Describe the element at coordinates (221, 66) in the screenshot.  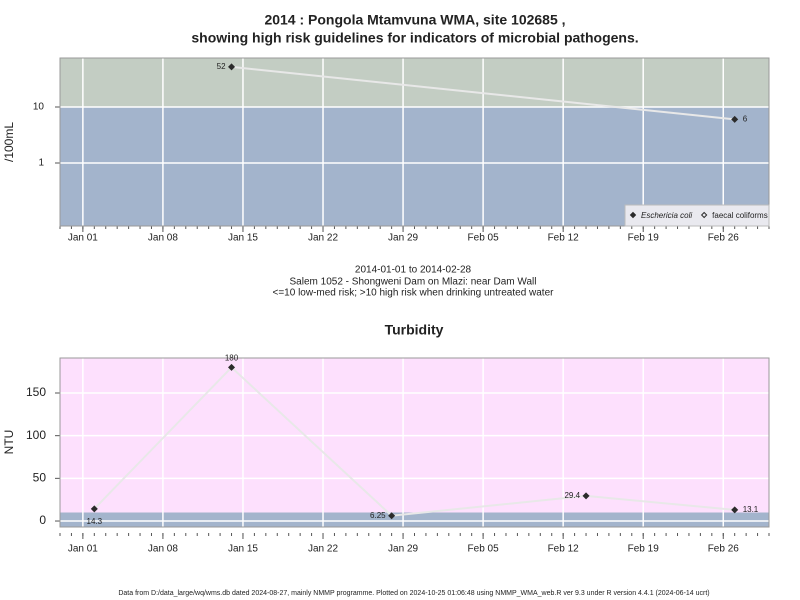
I see `value-label: 52` at that location.